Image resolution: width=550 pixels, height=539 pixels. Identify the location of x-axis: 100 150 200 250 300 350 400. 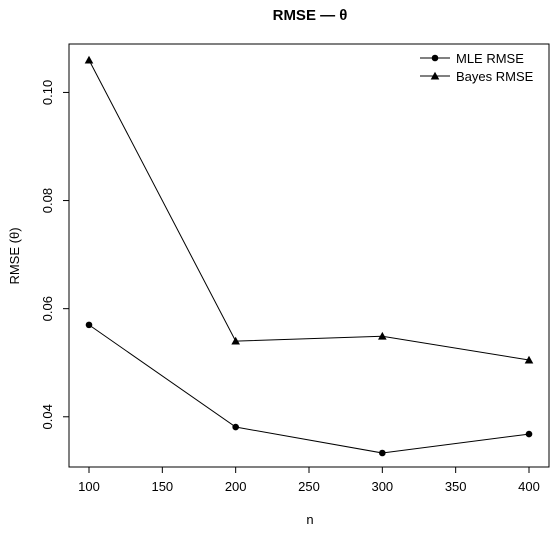
(309, 480).